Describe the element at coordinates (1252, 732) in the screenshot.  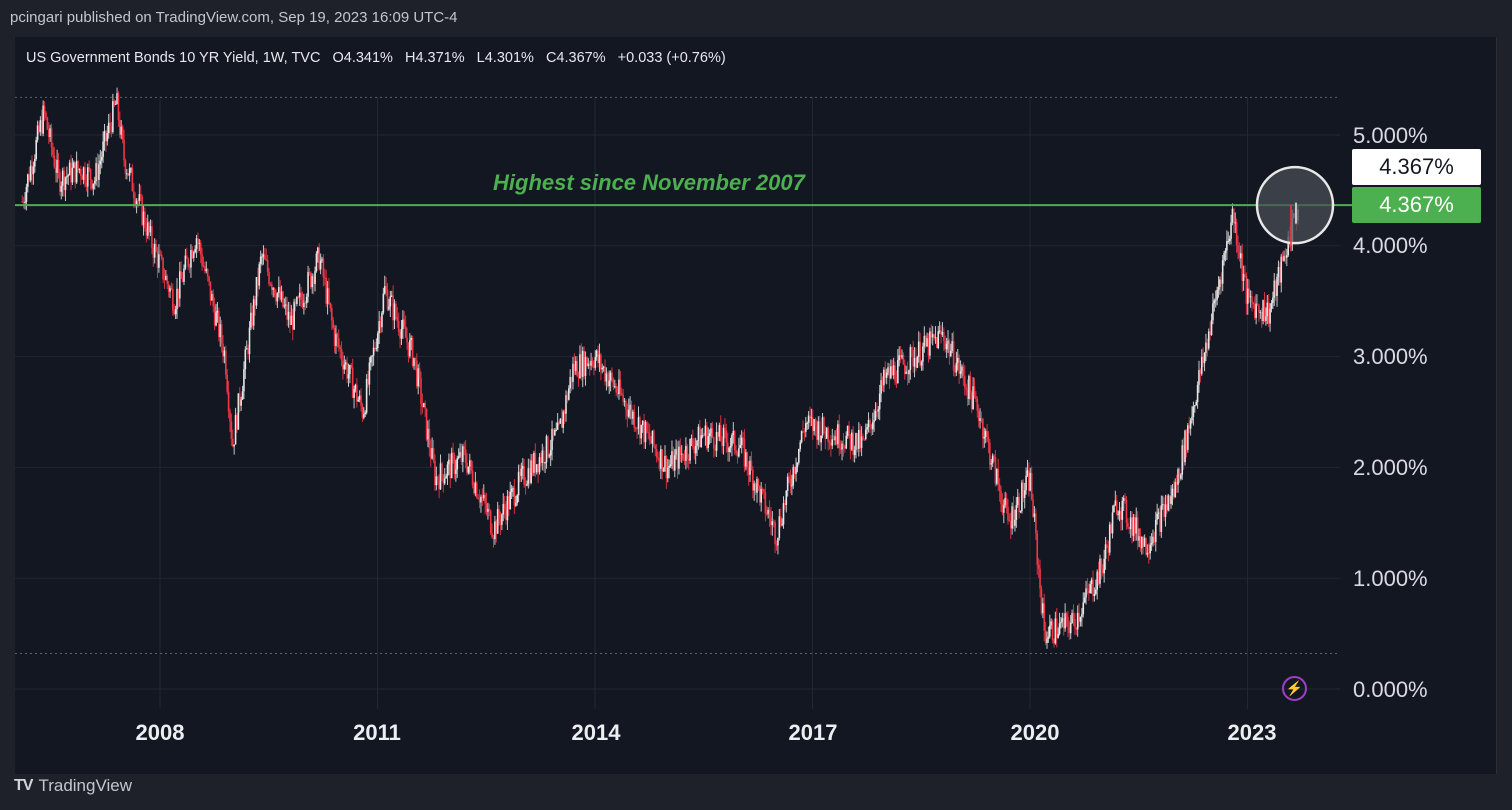
I see `x-tick-label: 2023` at that location.